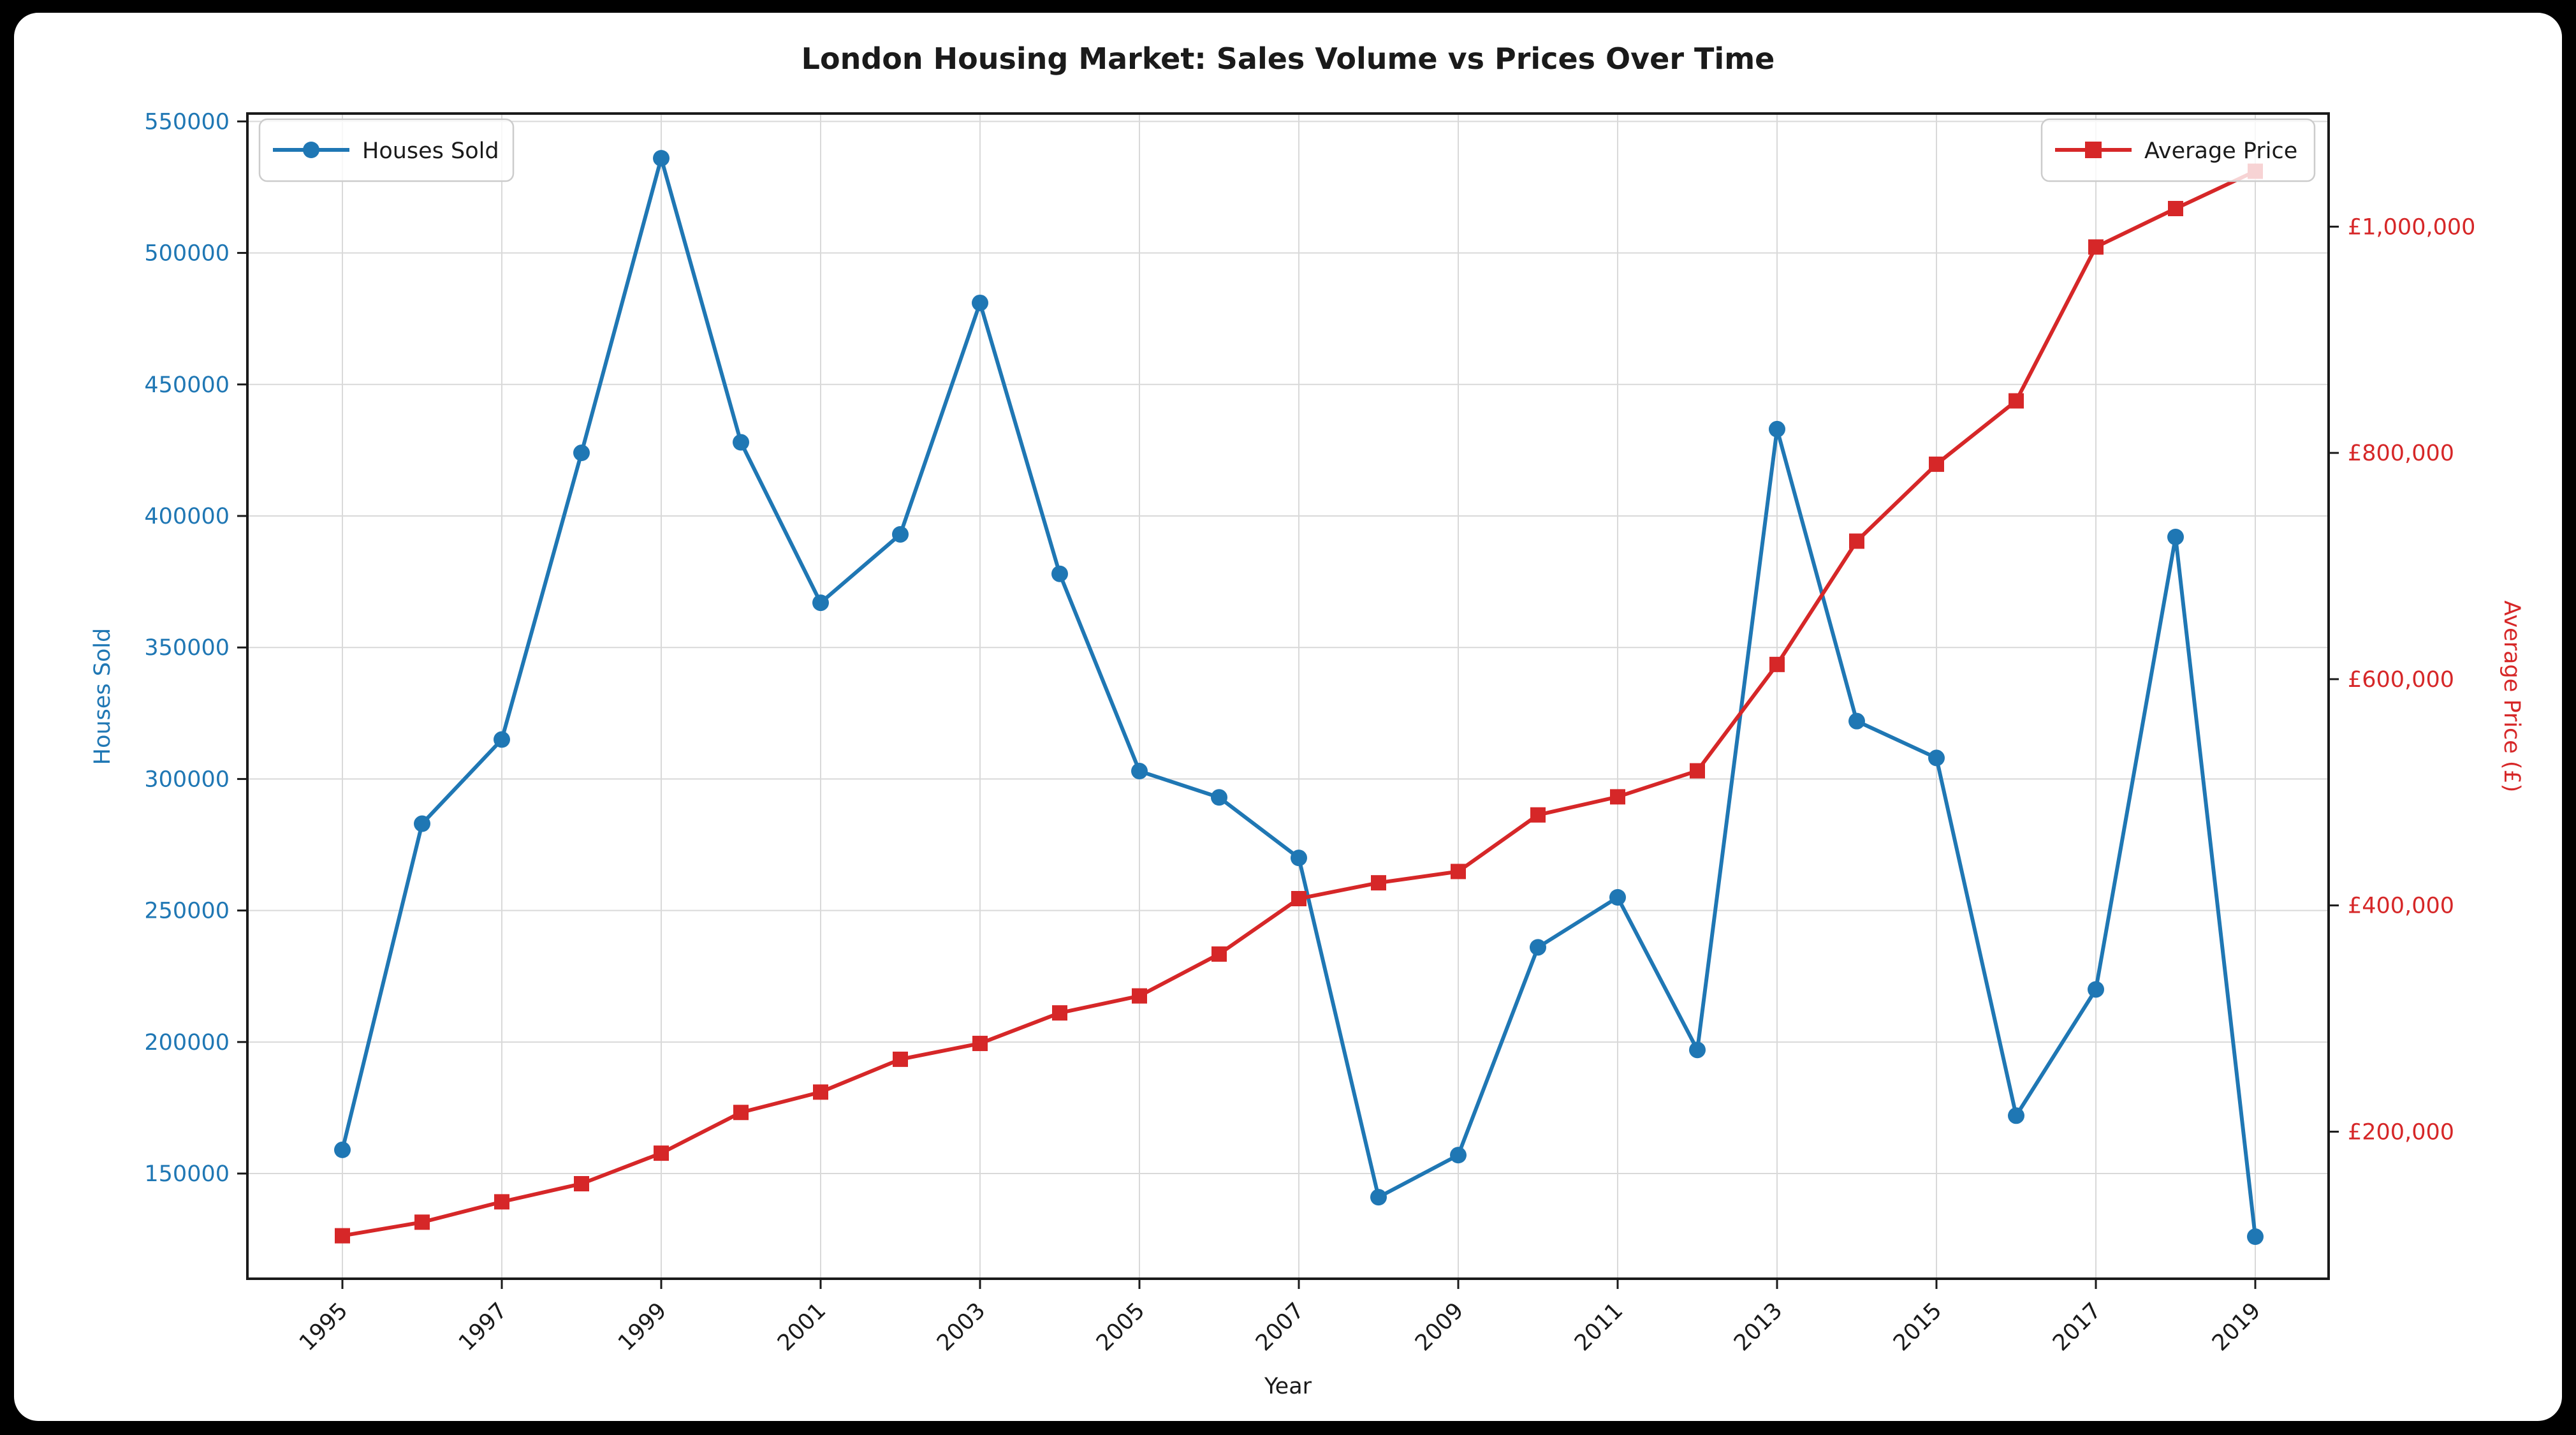 The width and height of the screenshot is (2576, 1435). Describe the element at coordinates (1280, 1327) in the screenshot. I see `x-tick-label: 2007` at that location.